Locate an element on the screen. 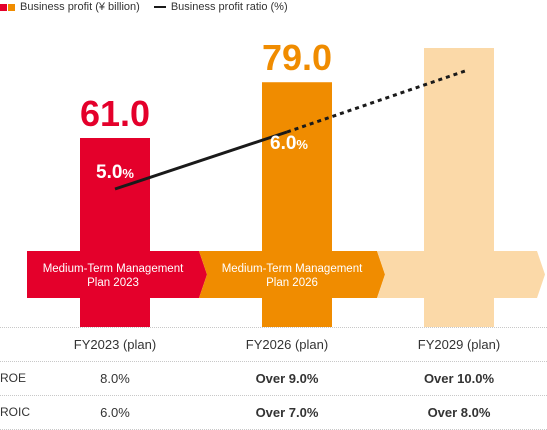  legend-swatch-orange is located at coordinates (11, 7).